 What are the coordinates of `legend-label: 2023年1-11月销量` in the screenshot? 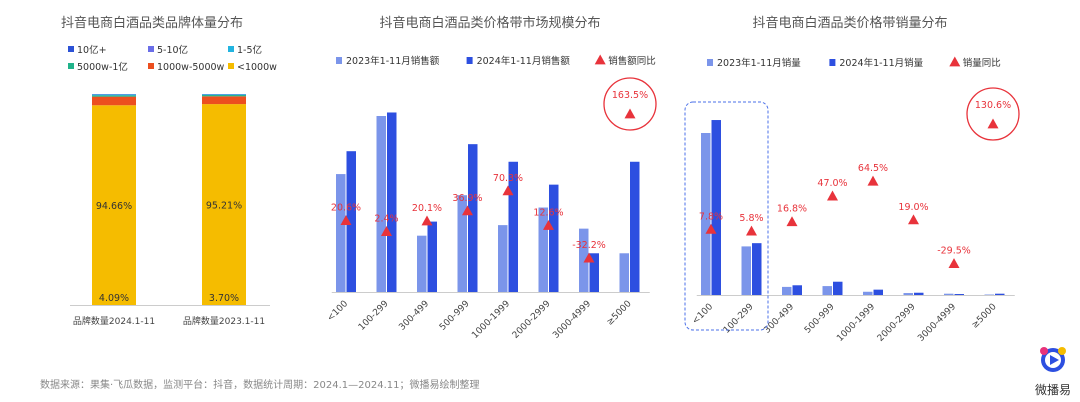 It's located at (759, 63).